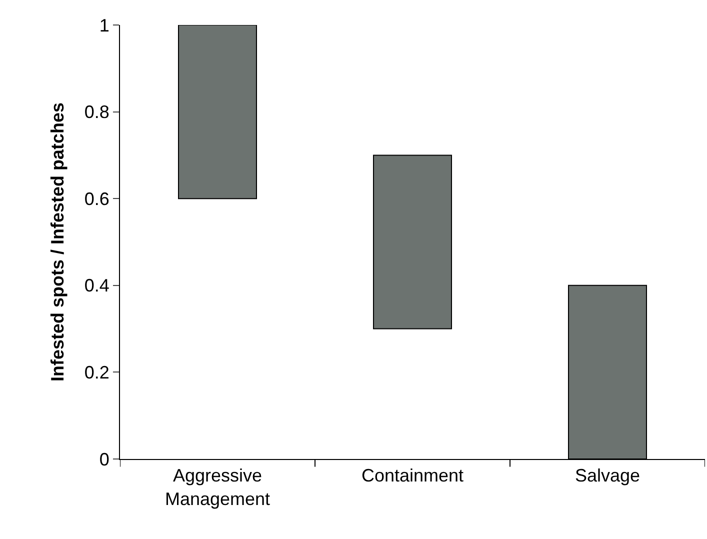 The width and height of the screenshot is (707, 539). What do you see at coordinates (412, 476) in the screenshot?
I see `x-tick-label: Containment` at bounding box center [412, 476].